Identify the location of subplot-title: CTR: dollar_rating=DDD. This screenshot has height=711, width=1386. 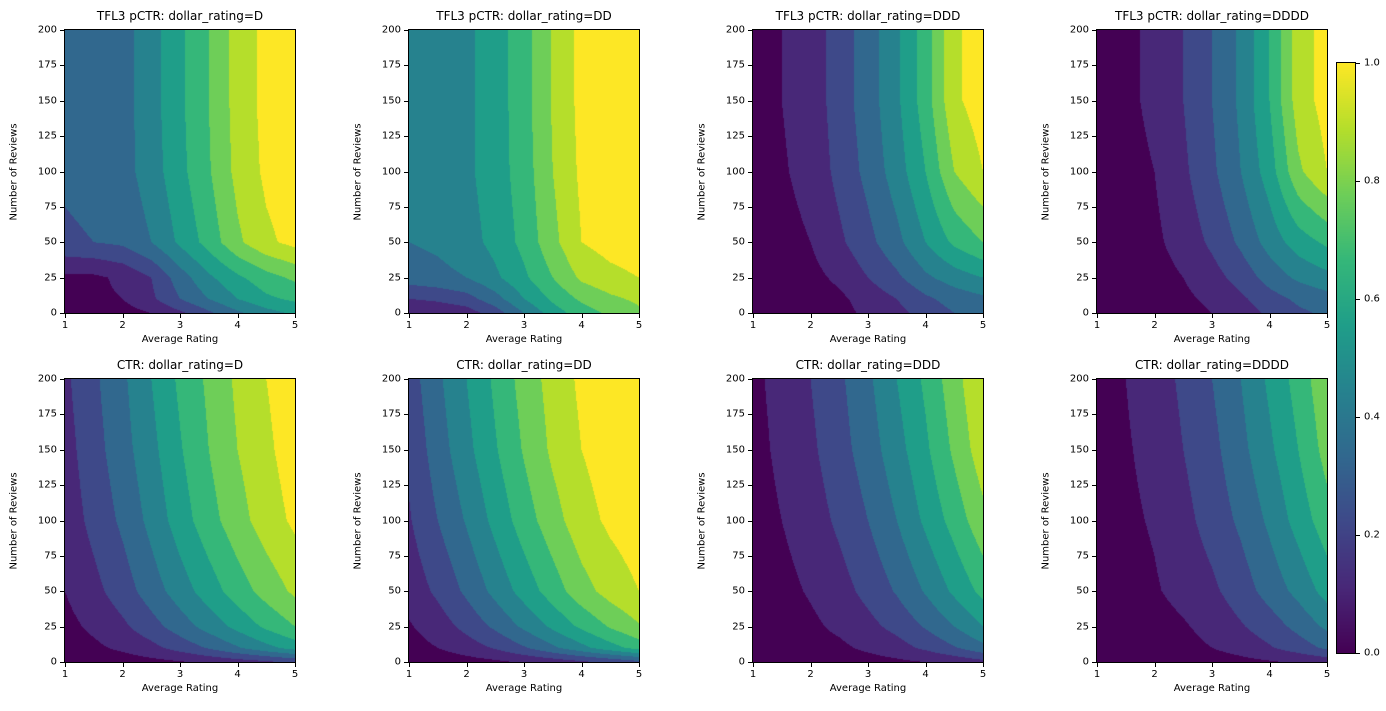
(868, 365).